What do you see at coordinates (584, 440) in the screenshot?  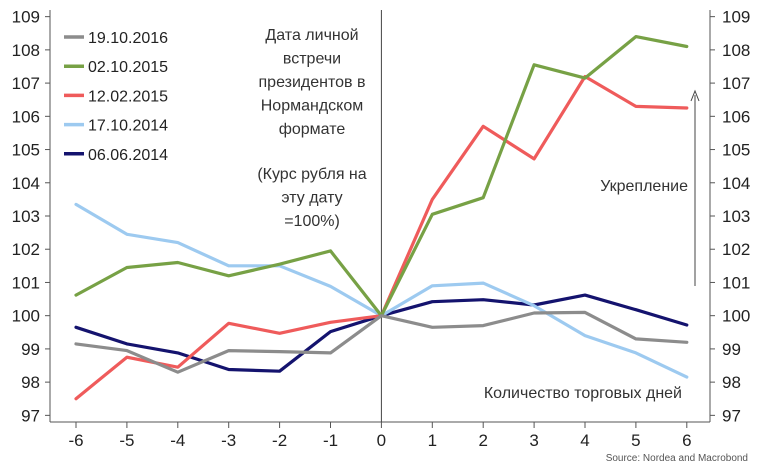 I see `x-tick-label: 4` at bounding box center [584, 440].